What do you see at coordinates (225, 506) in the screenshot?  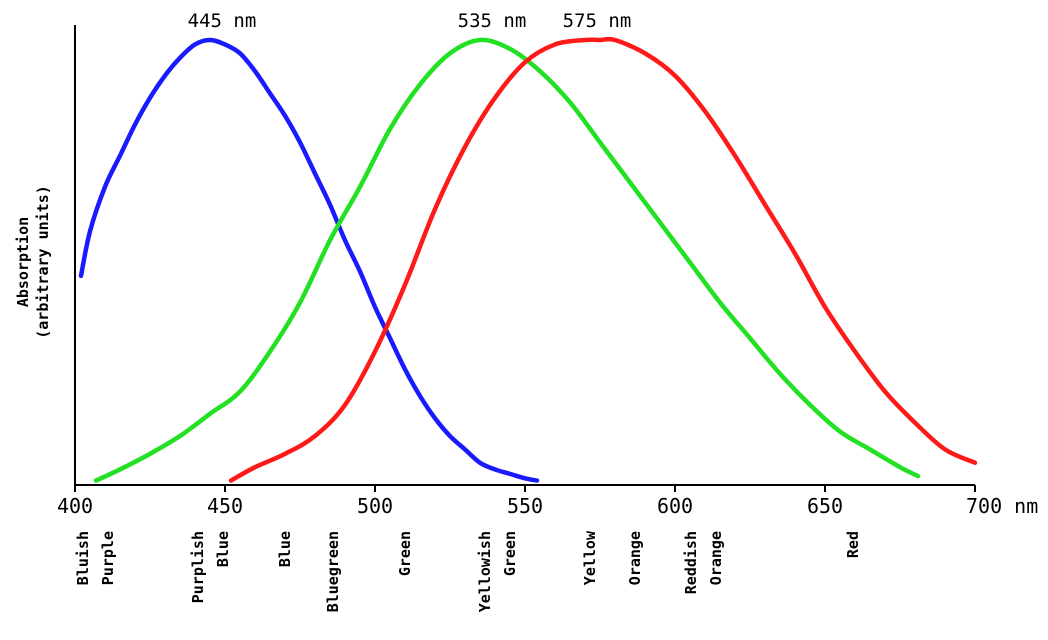 I see `x-tick-label: 450` at bounding box center [225, 506].